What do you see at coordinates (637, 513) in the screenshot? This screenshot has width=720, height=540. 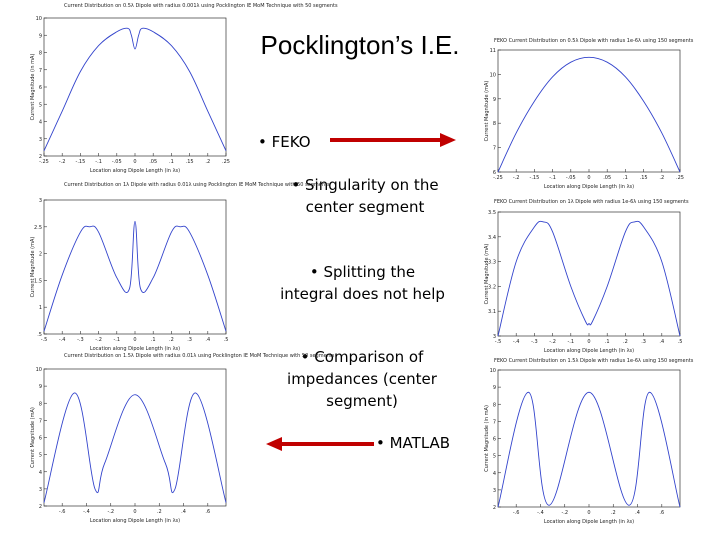 I see `x-tick-label: .4` at bounding box center [637, 513].